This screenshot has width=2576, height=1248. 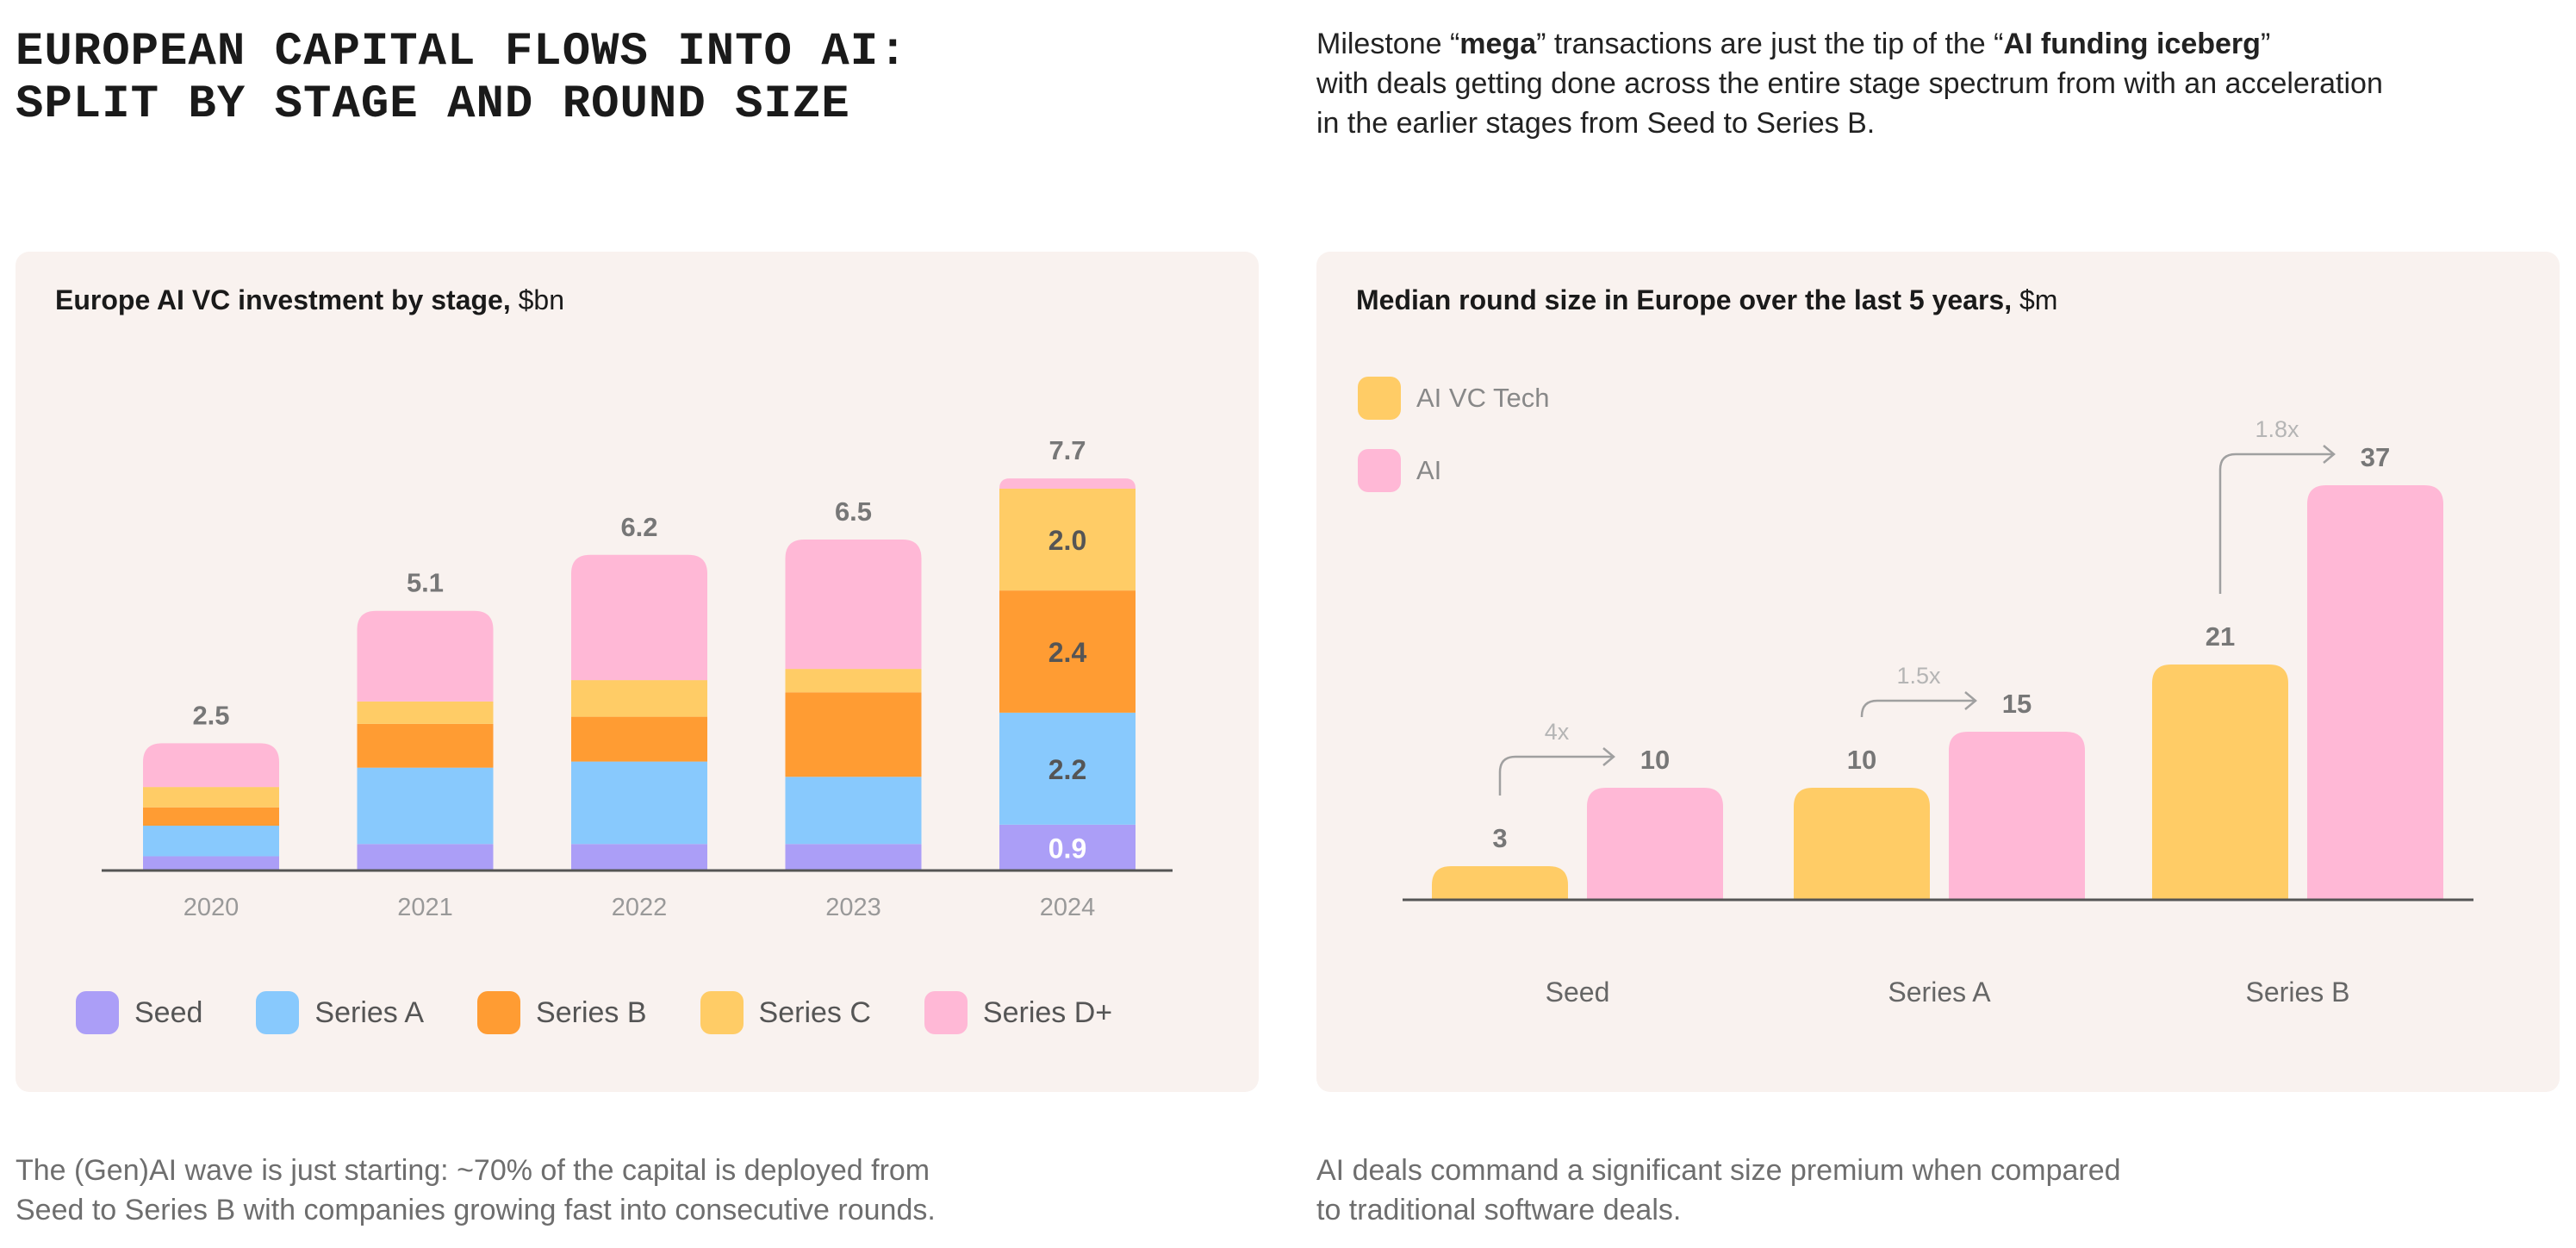 I want to click on bar-series-b-2022, so click(x=639, y=739).